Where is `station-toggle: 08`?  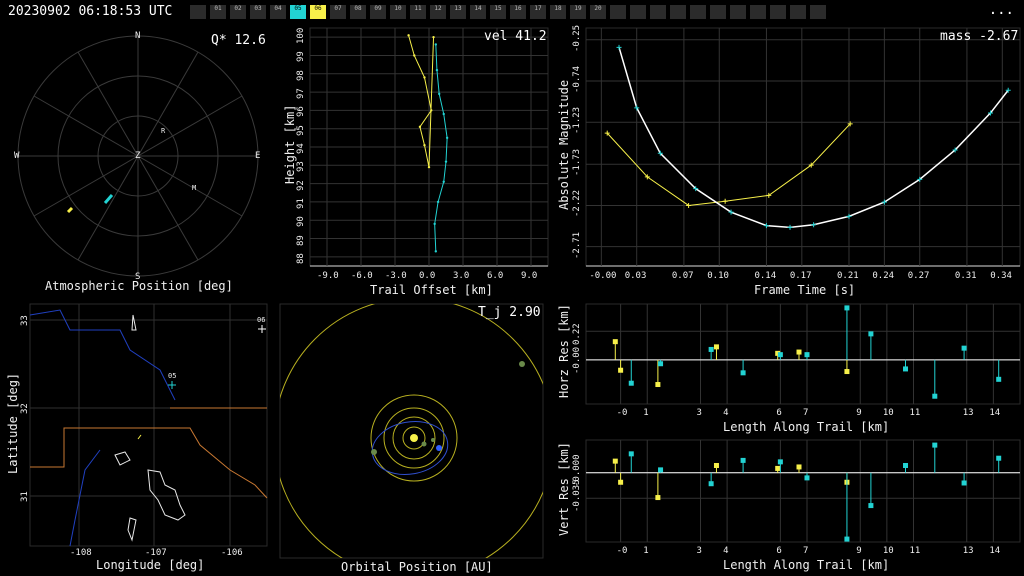
station-toggle: 08 is located at coordinates (358, 12).